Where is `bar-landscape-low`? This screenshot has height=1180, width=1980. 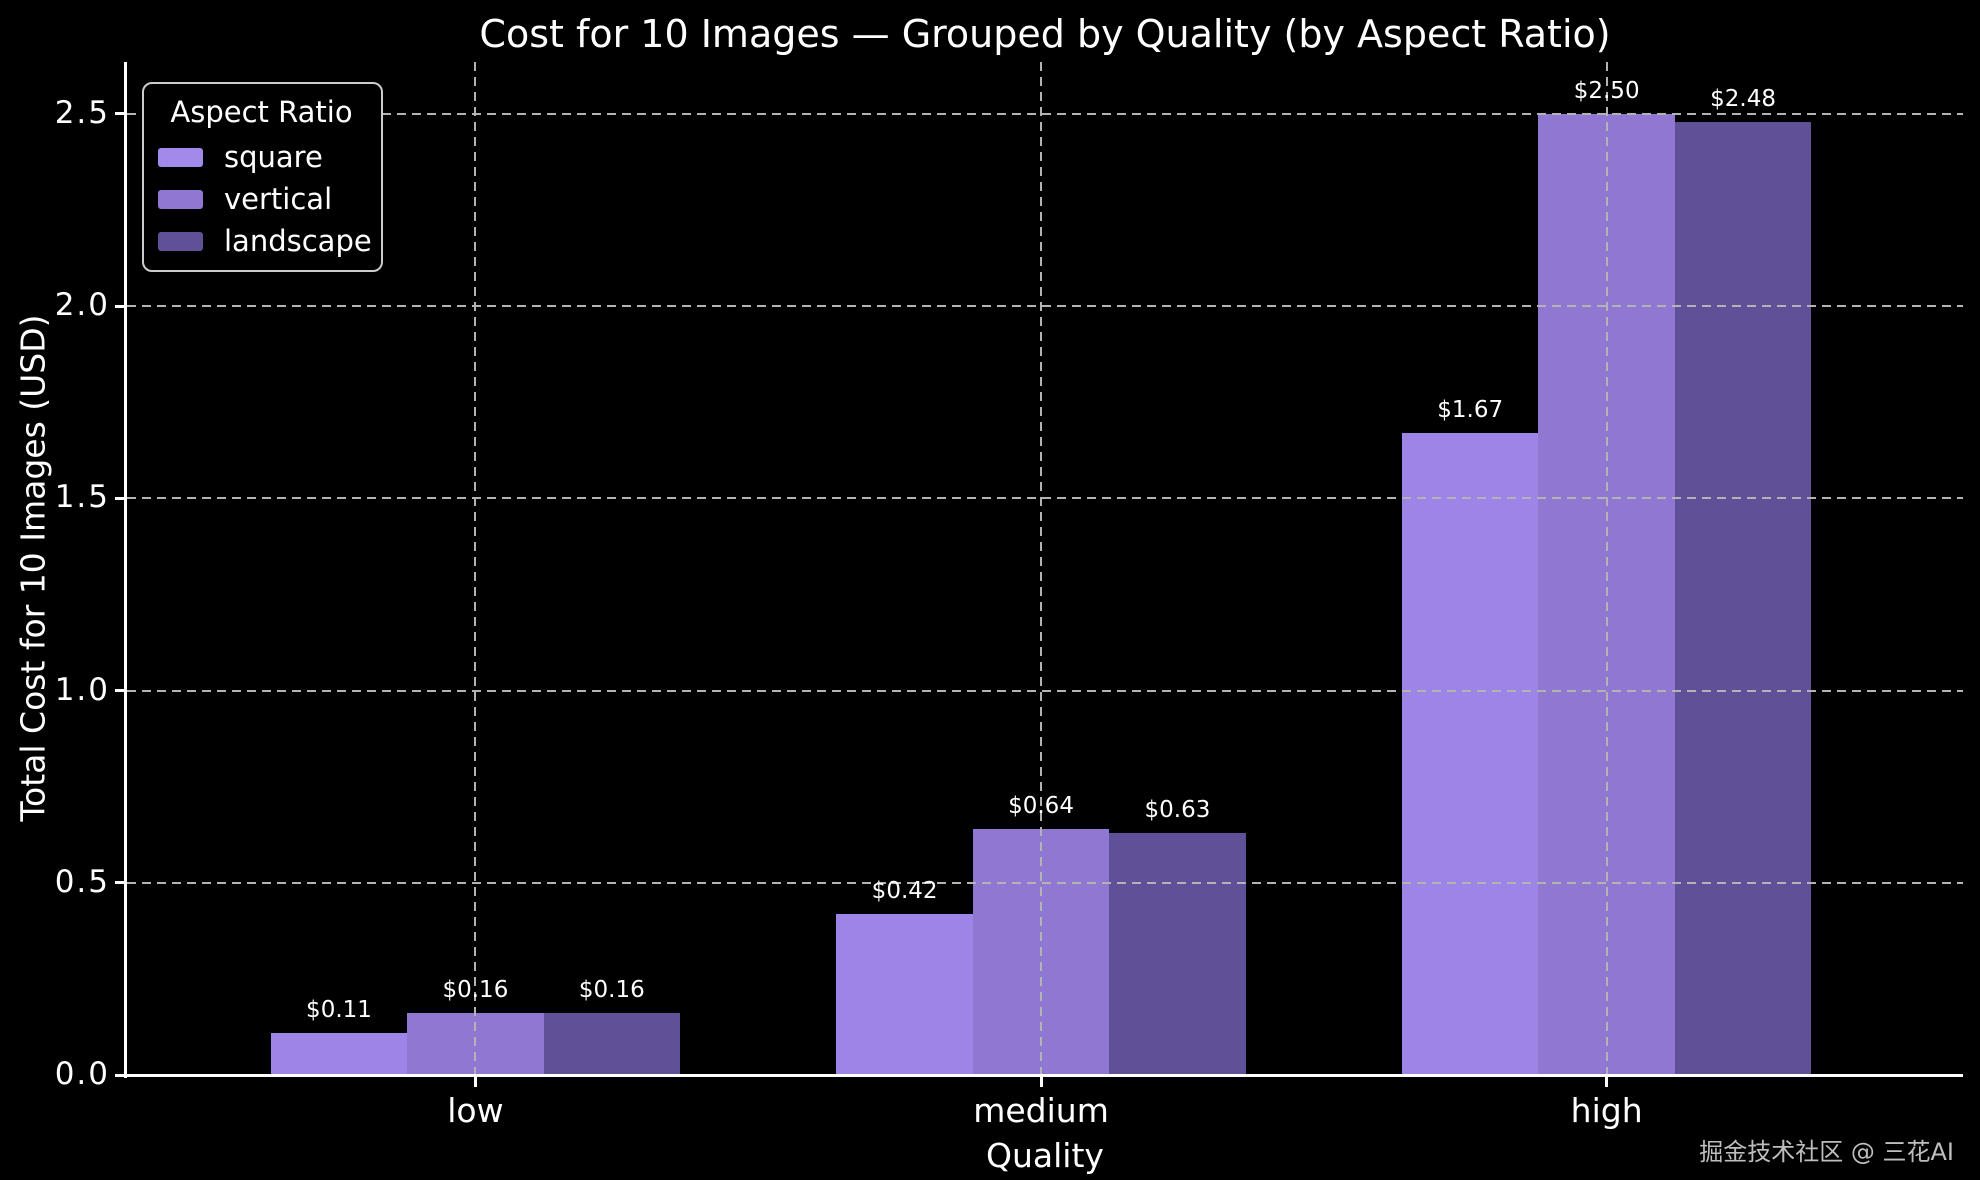 bar-landscape-low is located at coordinates (612, 1044).